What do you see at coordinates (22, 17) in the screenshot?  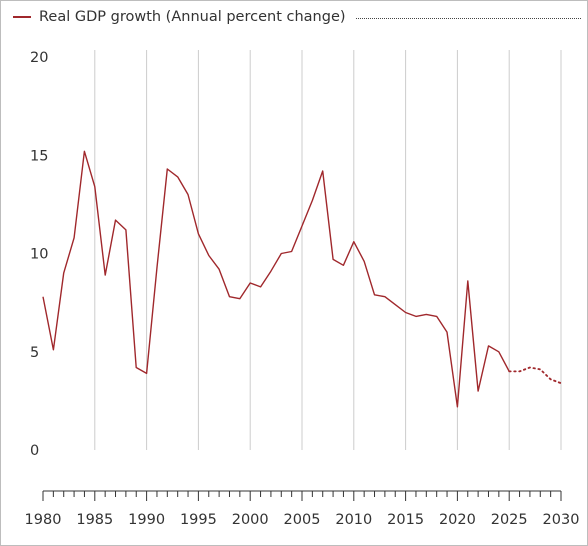 I see `legend-swatch` at bounding box center [22, 17].